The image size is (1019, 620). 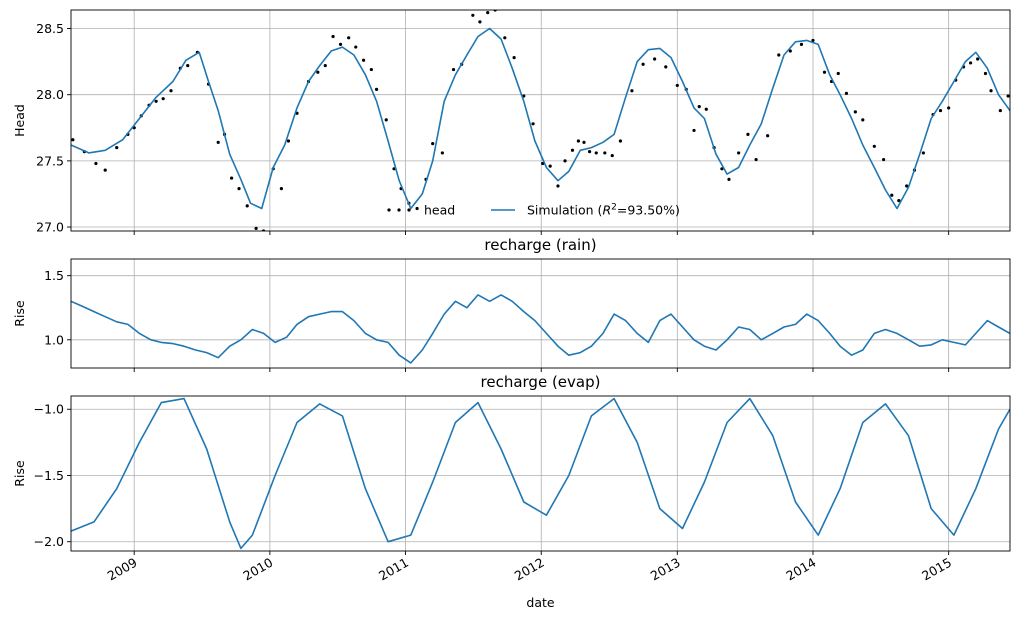 What do you see at coordinates (19, 120) in the screenshot?
I see `y-axis-label: Head` at bounding box center [19, 120].